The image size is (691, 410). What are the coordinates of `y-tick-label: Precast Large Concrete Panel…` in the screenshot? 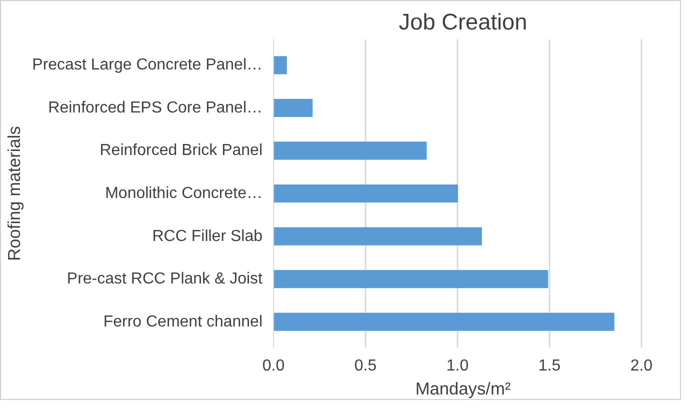 It's located at (147, 65).